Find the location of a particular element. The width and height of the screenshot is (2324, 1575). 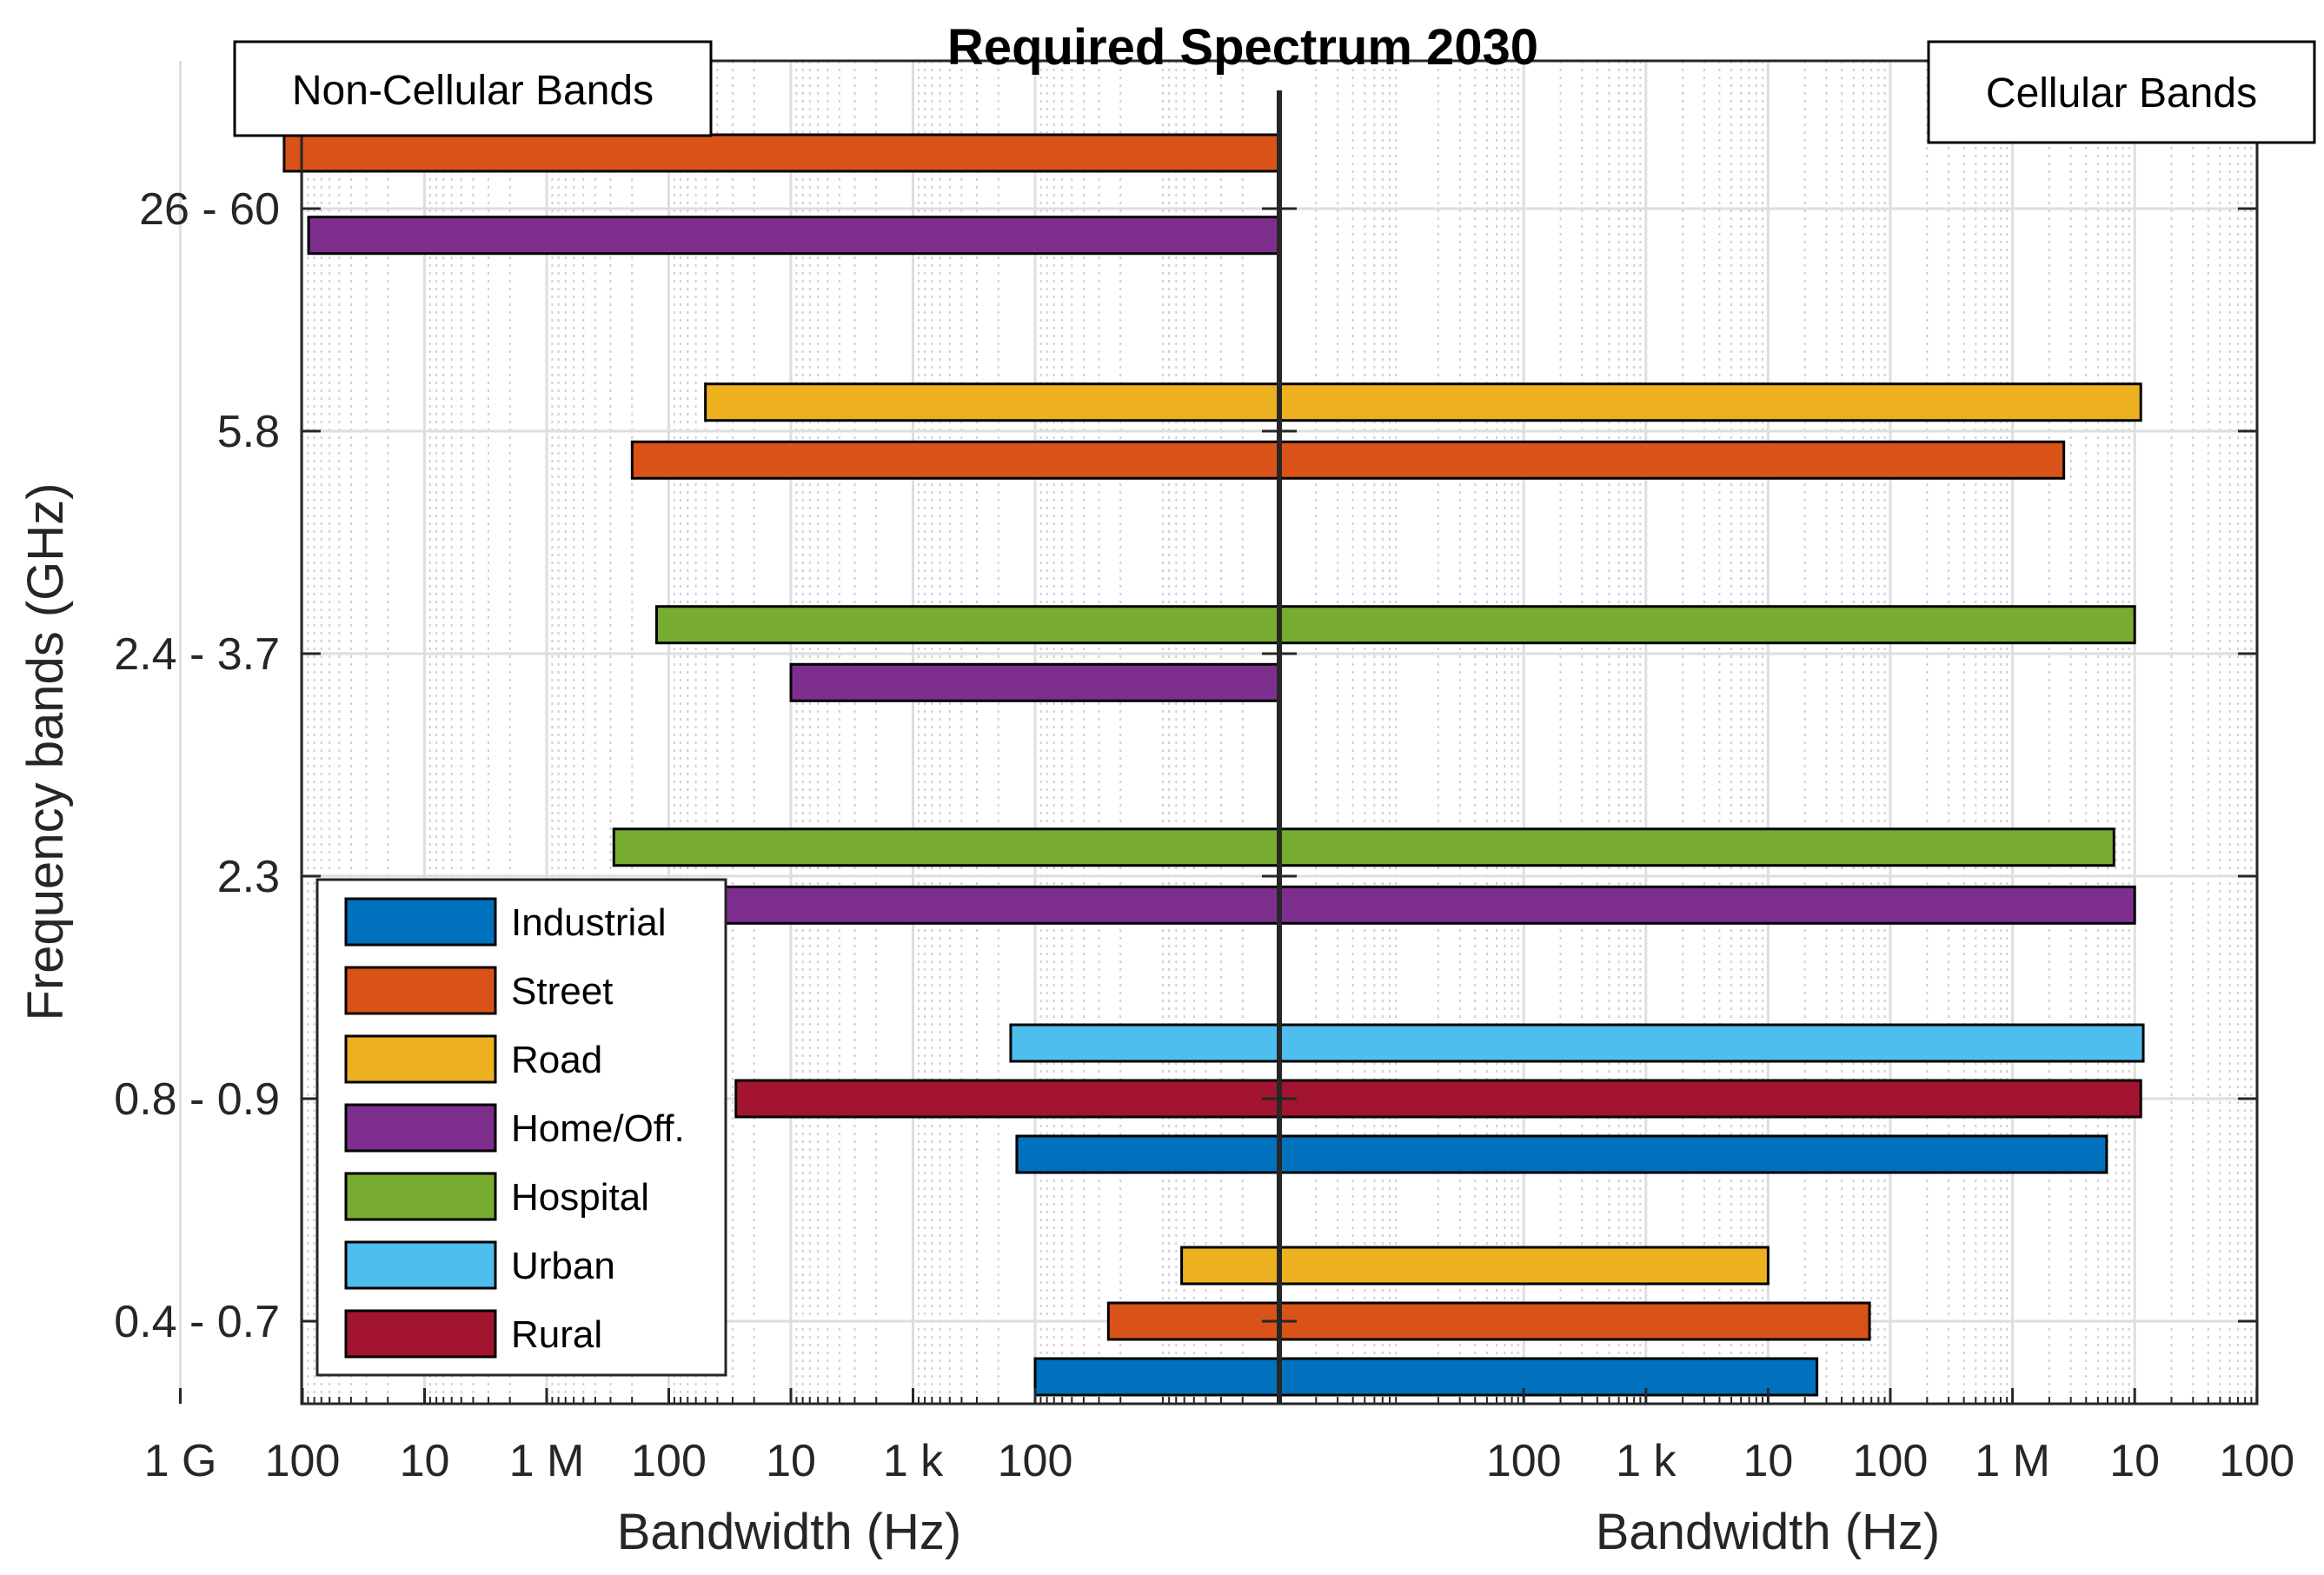

y-tick-label: 2.3 is located at coordinates (249, 877).